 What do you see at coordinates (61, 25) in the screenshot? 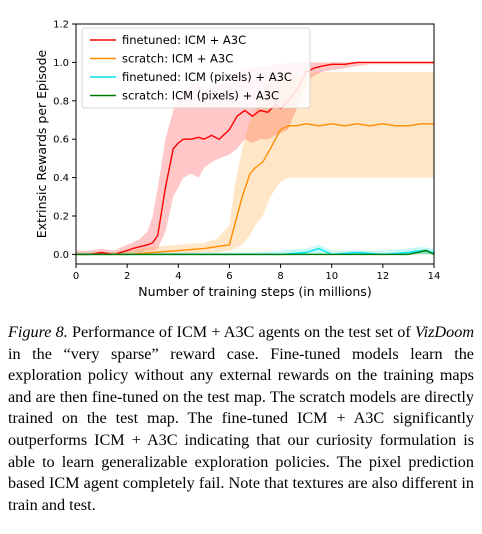
I see `y-tick-label: 1.2` at bounding box center [61, 25].